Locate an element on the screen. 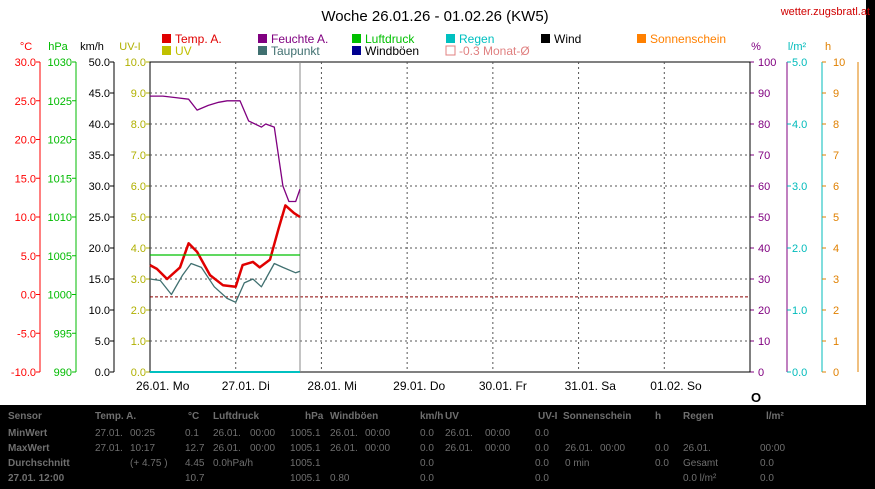 The height and width of the screenshot is (489, 875). temp-axis-tick-label: -5.0 is located at coordinates (26, 334).